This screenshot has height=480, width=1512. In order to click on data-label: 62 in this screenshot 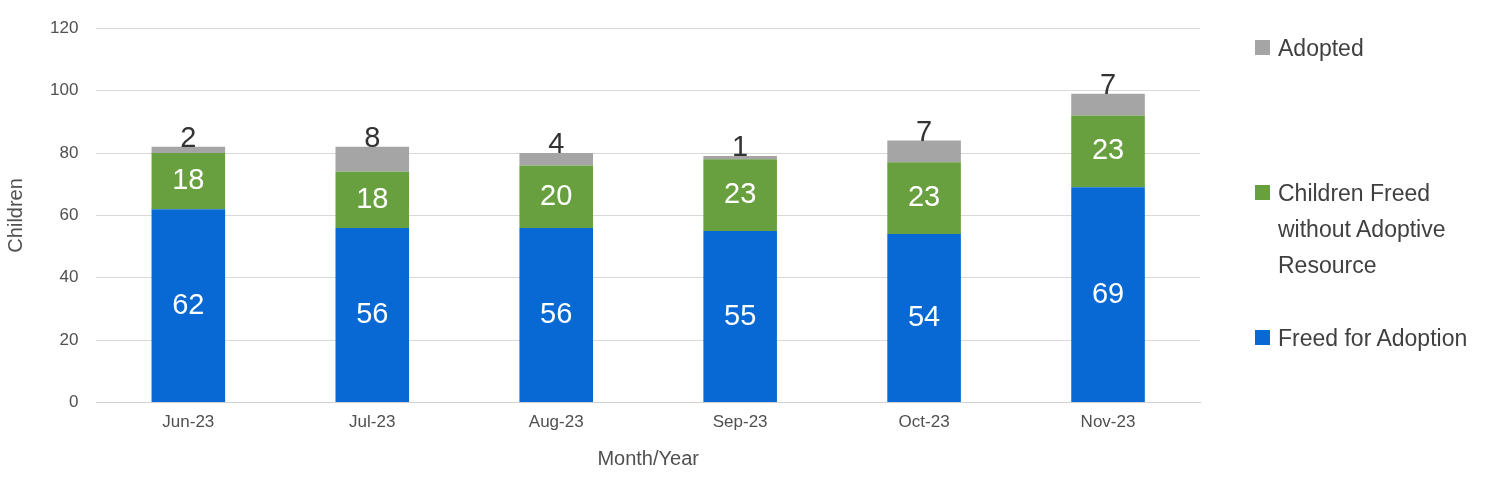, I will do `click(188, 303)`.